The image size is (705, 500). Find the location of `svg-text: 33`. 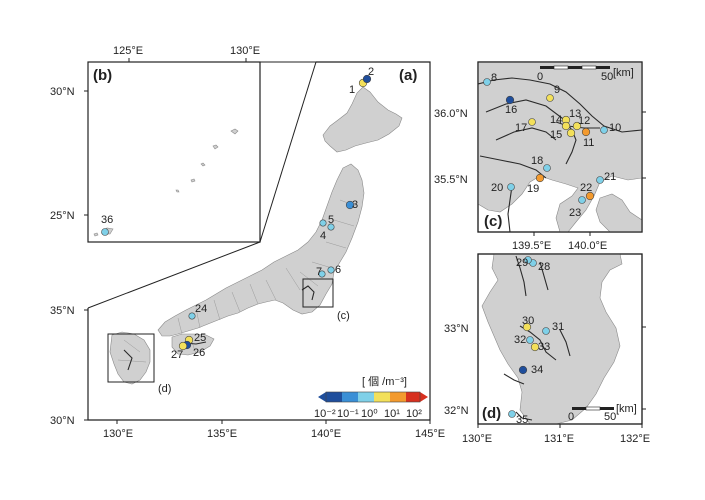

svg-text: 33 is located at coordinates (544, 347).